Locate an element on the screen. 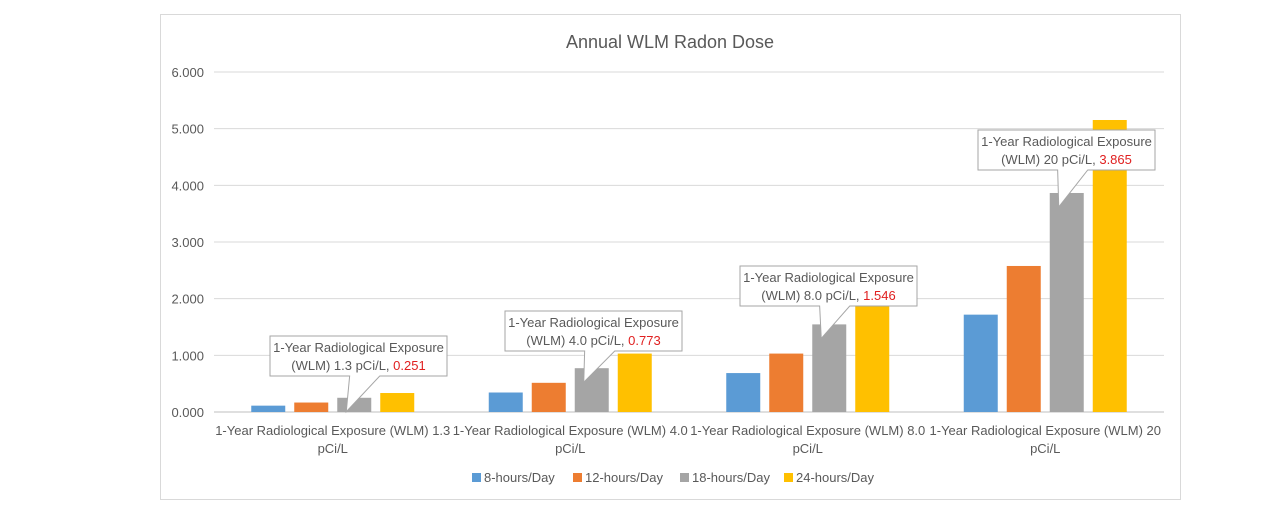 The height and width of the screenshot is (517, 1280). callout-label: (WLM) 20 pCi/L, 3.865 is located at coordinates (1066, 159).